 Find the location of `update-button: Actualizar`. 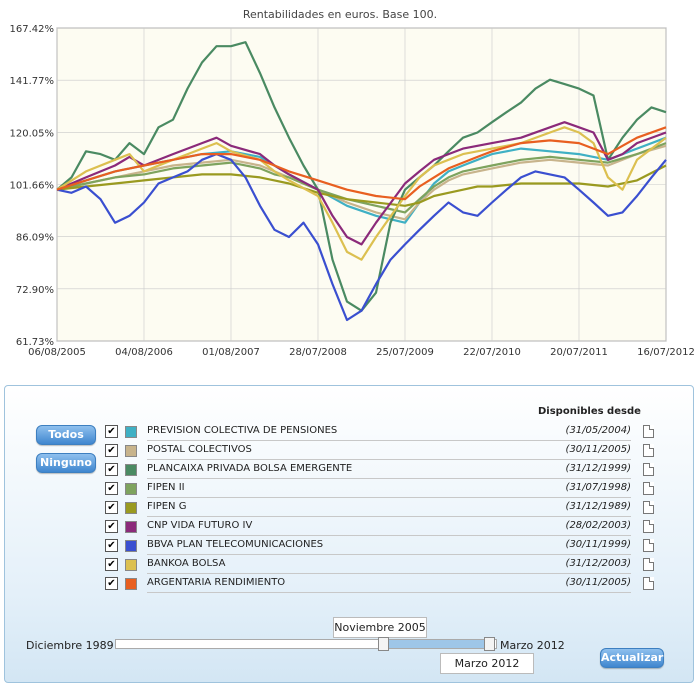

update-button: Actualizar is located at coordinates (632, 658).